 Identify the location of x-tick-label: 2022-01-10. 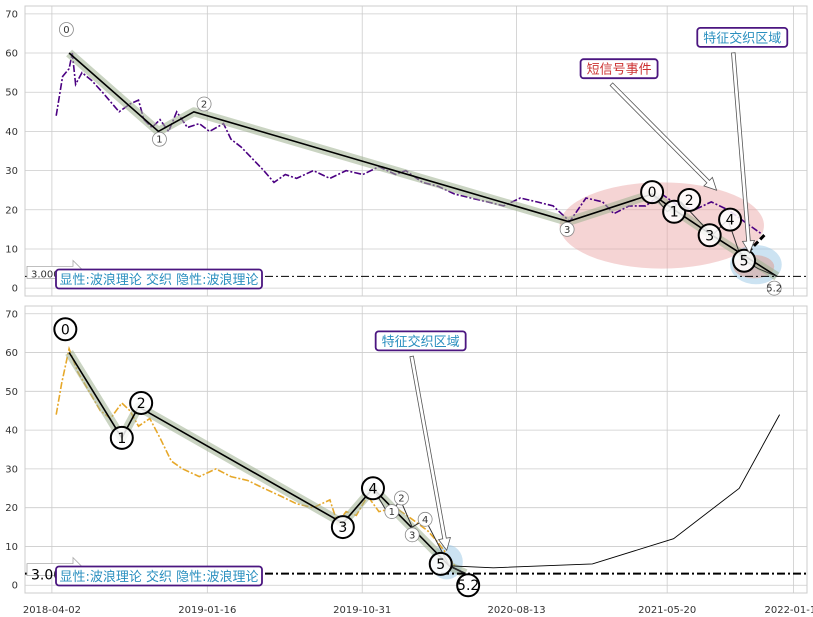
(788, 610).